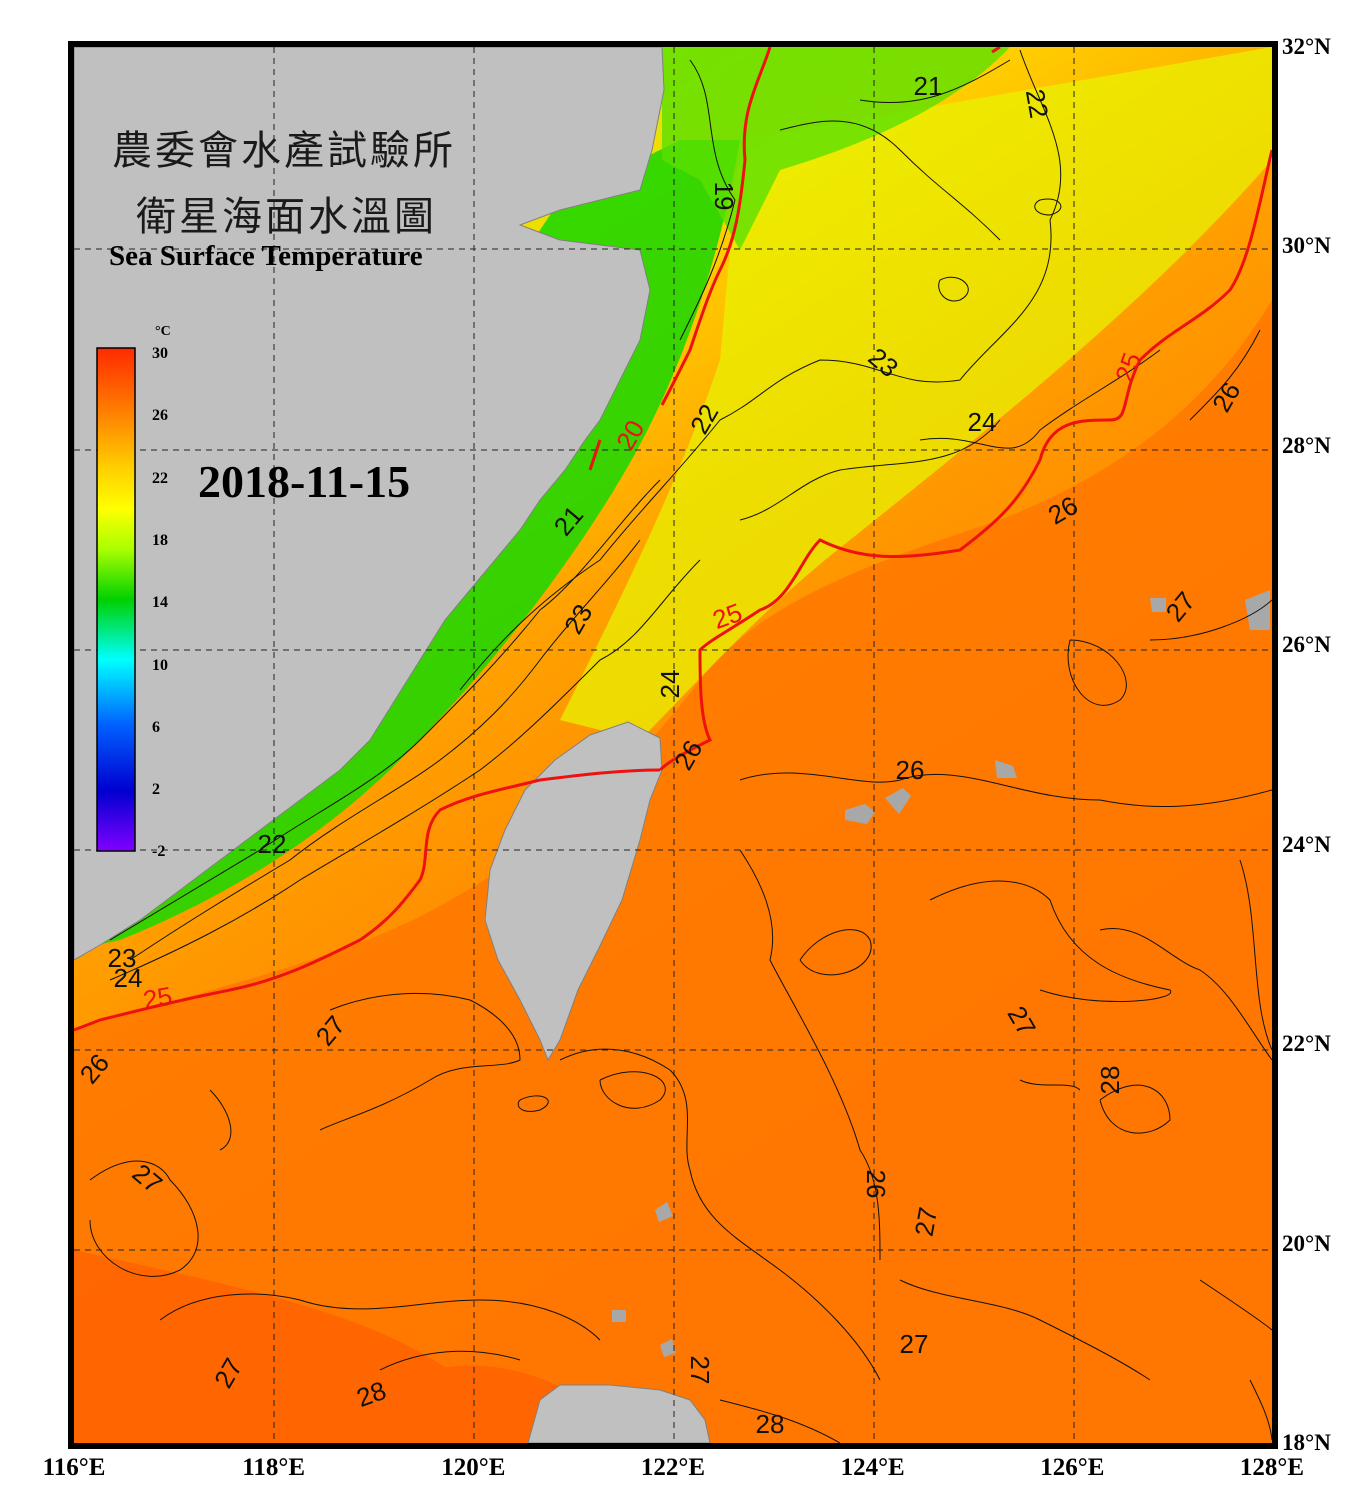 This screenshot has height=1500, width=1350. Describe the element at coordinates (159, 852) in the screenshot. I see `colorbar-tick-label: -2` at that location.